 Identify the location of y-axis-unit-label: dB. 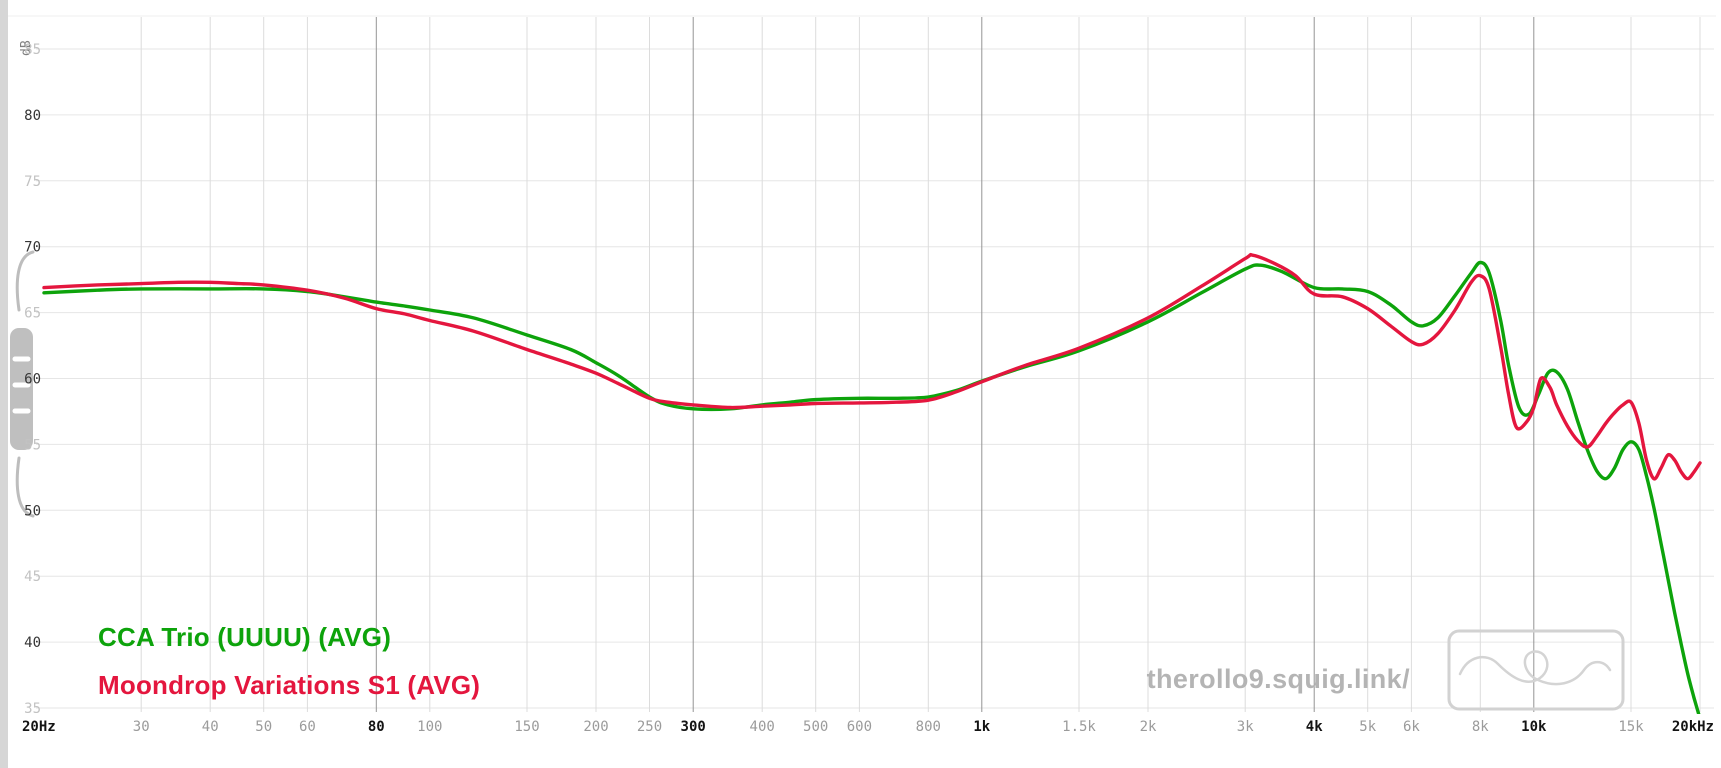
(26, 48).